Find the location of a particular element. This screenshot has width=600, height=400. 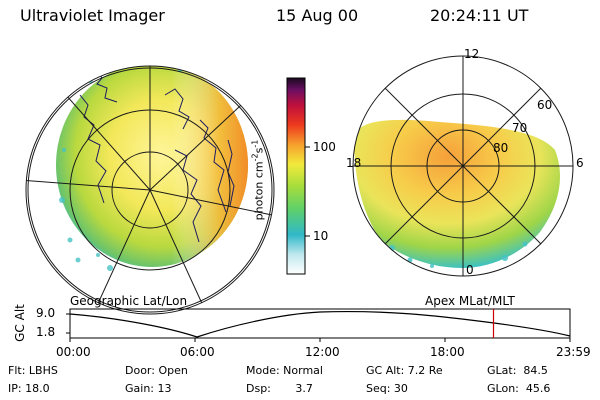

info-ip: IP: 18.0 is located at coordinates (29, 388).